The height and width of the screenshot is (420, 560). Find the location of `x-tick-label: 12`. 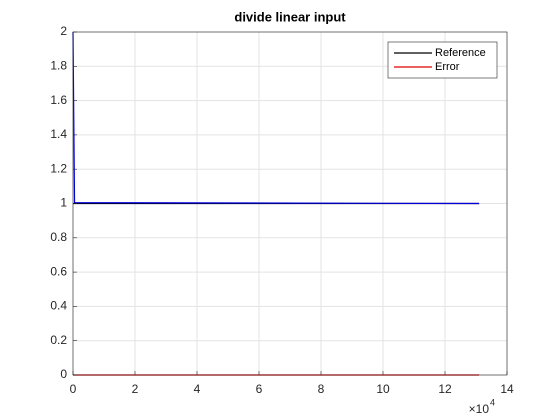

x-tick-label: 12 is located at coordinates (445, 389).